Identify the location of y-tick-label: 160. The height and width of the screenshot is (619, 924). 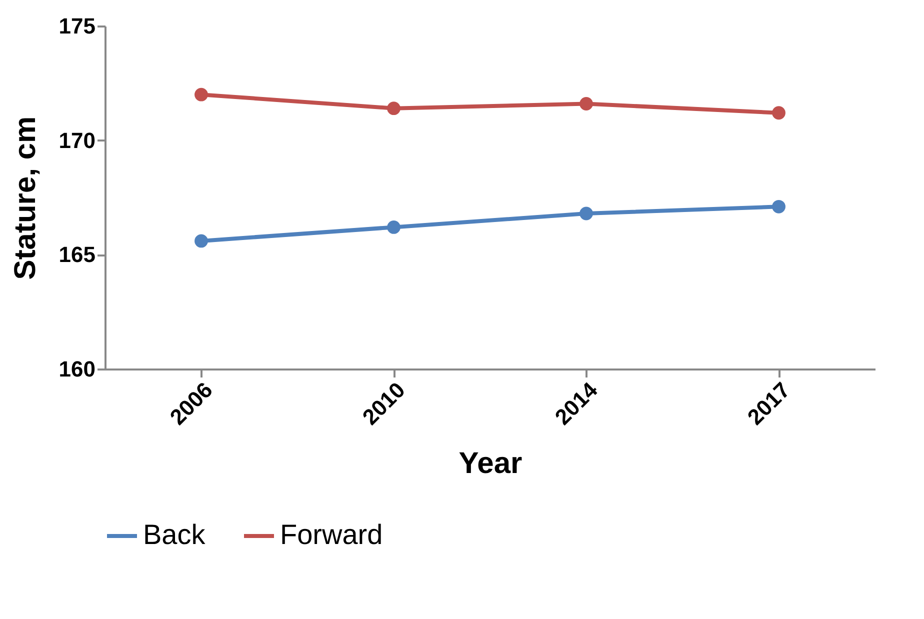
(77, 369).